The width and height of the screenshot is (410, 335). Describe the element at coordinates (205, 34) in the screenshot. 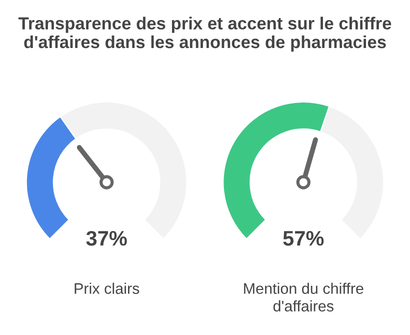

I see `chart-title: Transparence des prix et accent sur le chiffre d'affaires dans les annonces de pharmacies` at that location.